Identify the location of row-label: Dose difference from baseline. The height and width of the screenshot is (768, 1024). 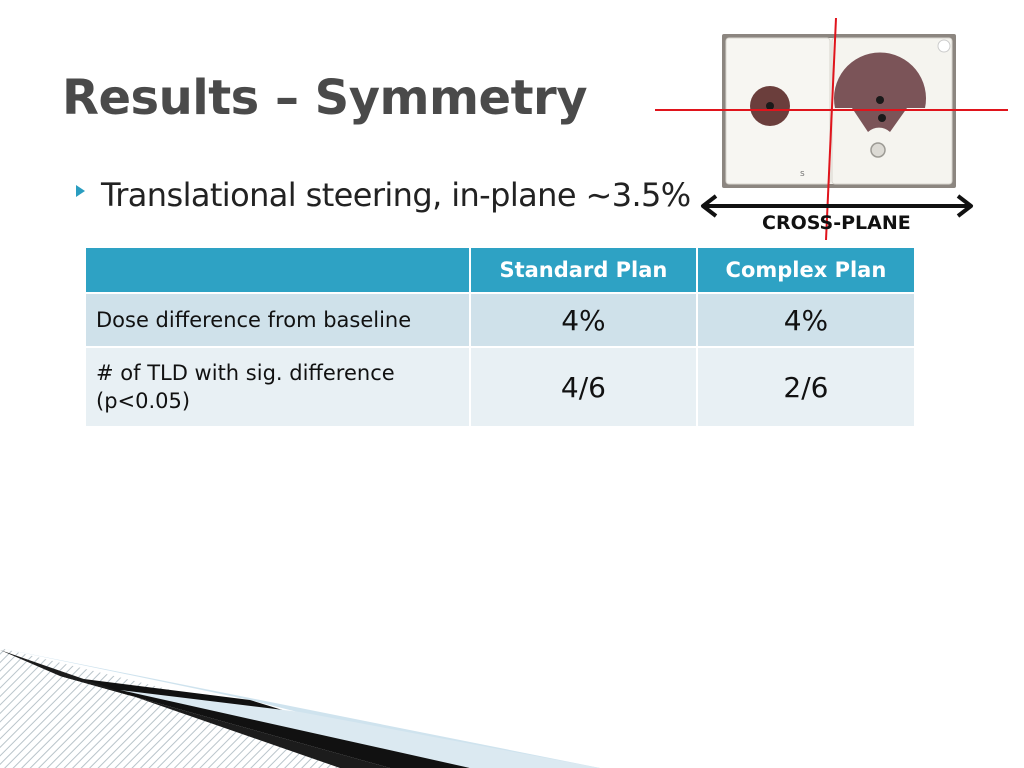
(277, 320).